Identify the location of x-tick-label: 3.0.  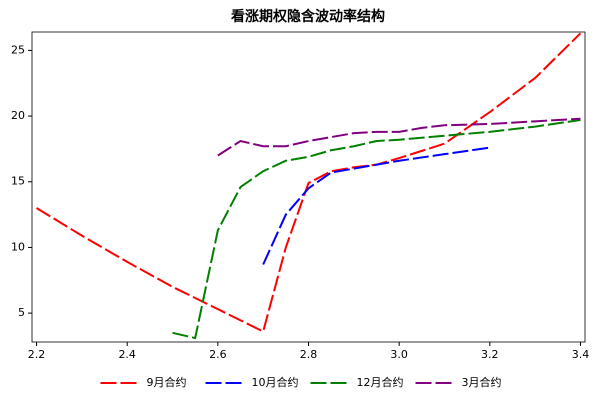
(399, 354).